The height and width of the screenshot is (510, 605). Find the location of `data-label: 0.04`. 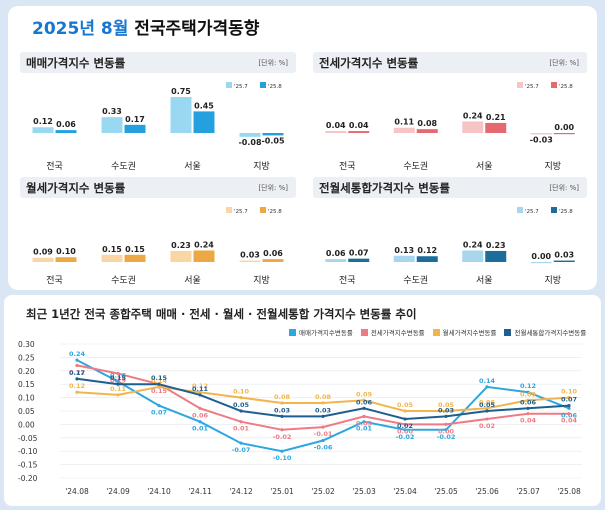

data-label: 0.04 is located at coordinates (528, 421).